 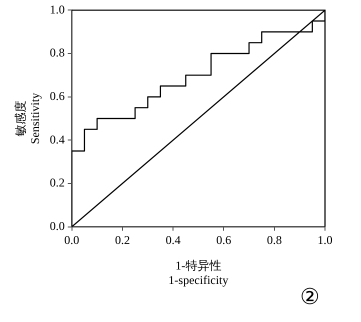 I want to click on text: ②, so click(x=310, y=296).